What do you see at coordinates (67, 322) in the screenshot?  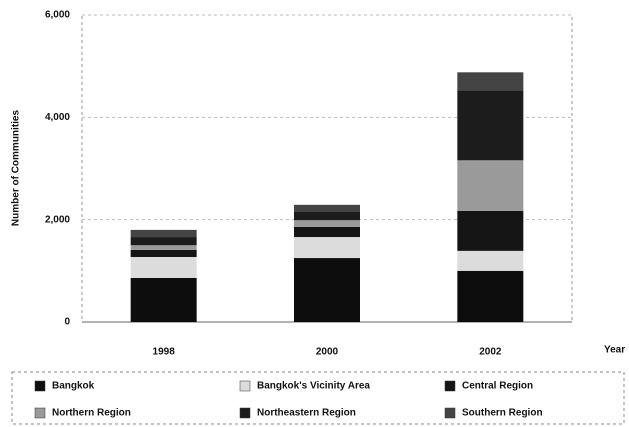 I see `y-tick-label: 0` at bounding box center [67, 322].